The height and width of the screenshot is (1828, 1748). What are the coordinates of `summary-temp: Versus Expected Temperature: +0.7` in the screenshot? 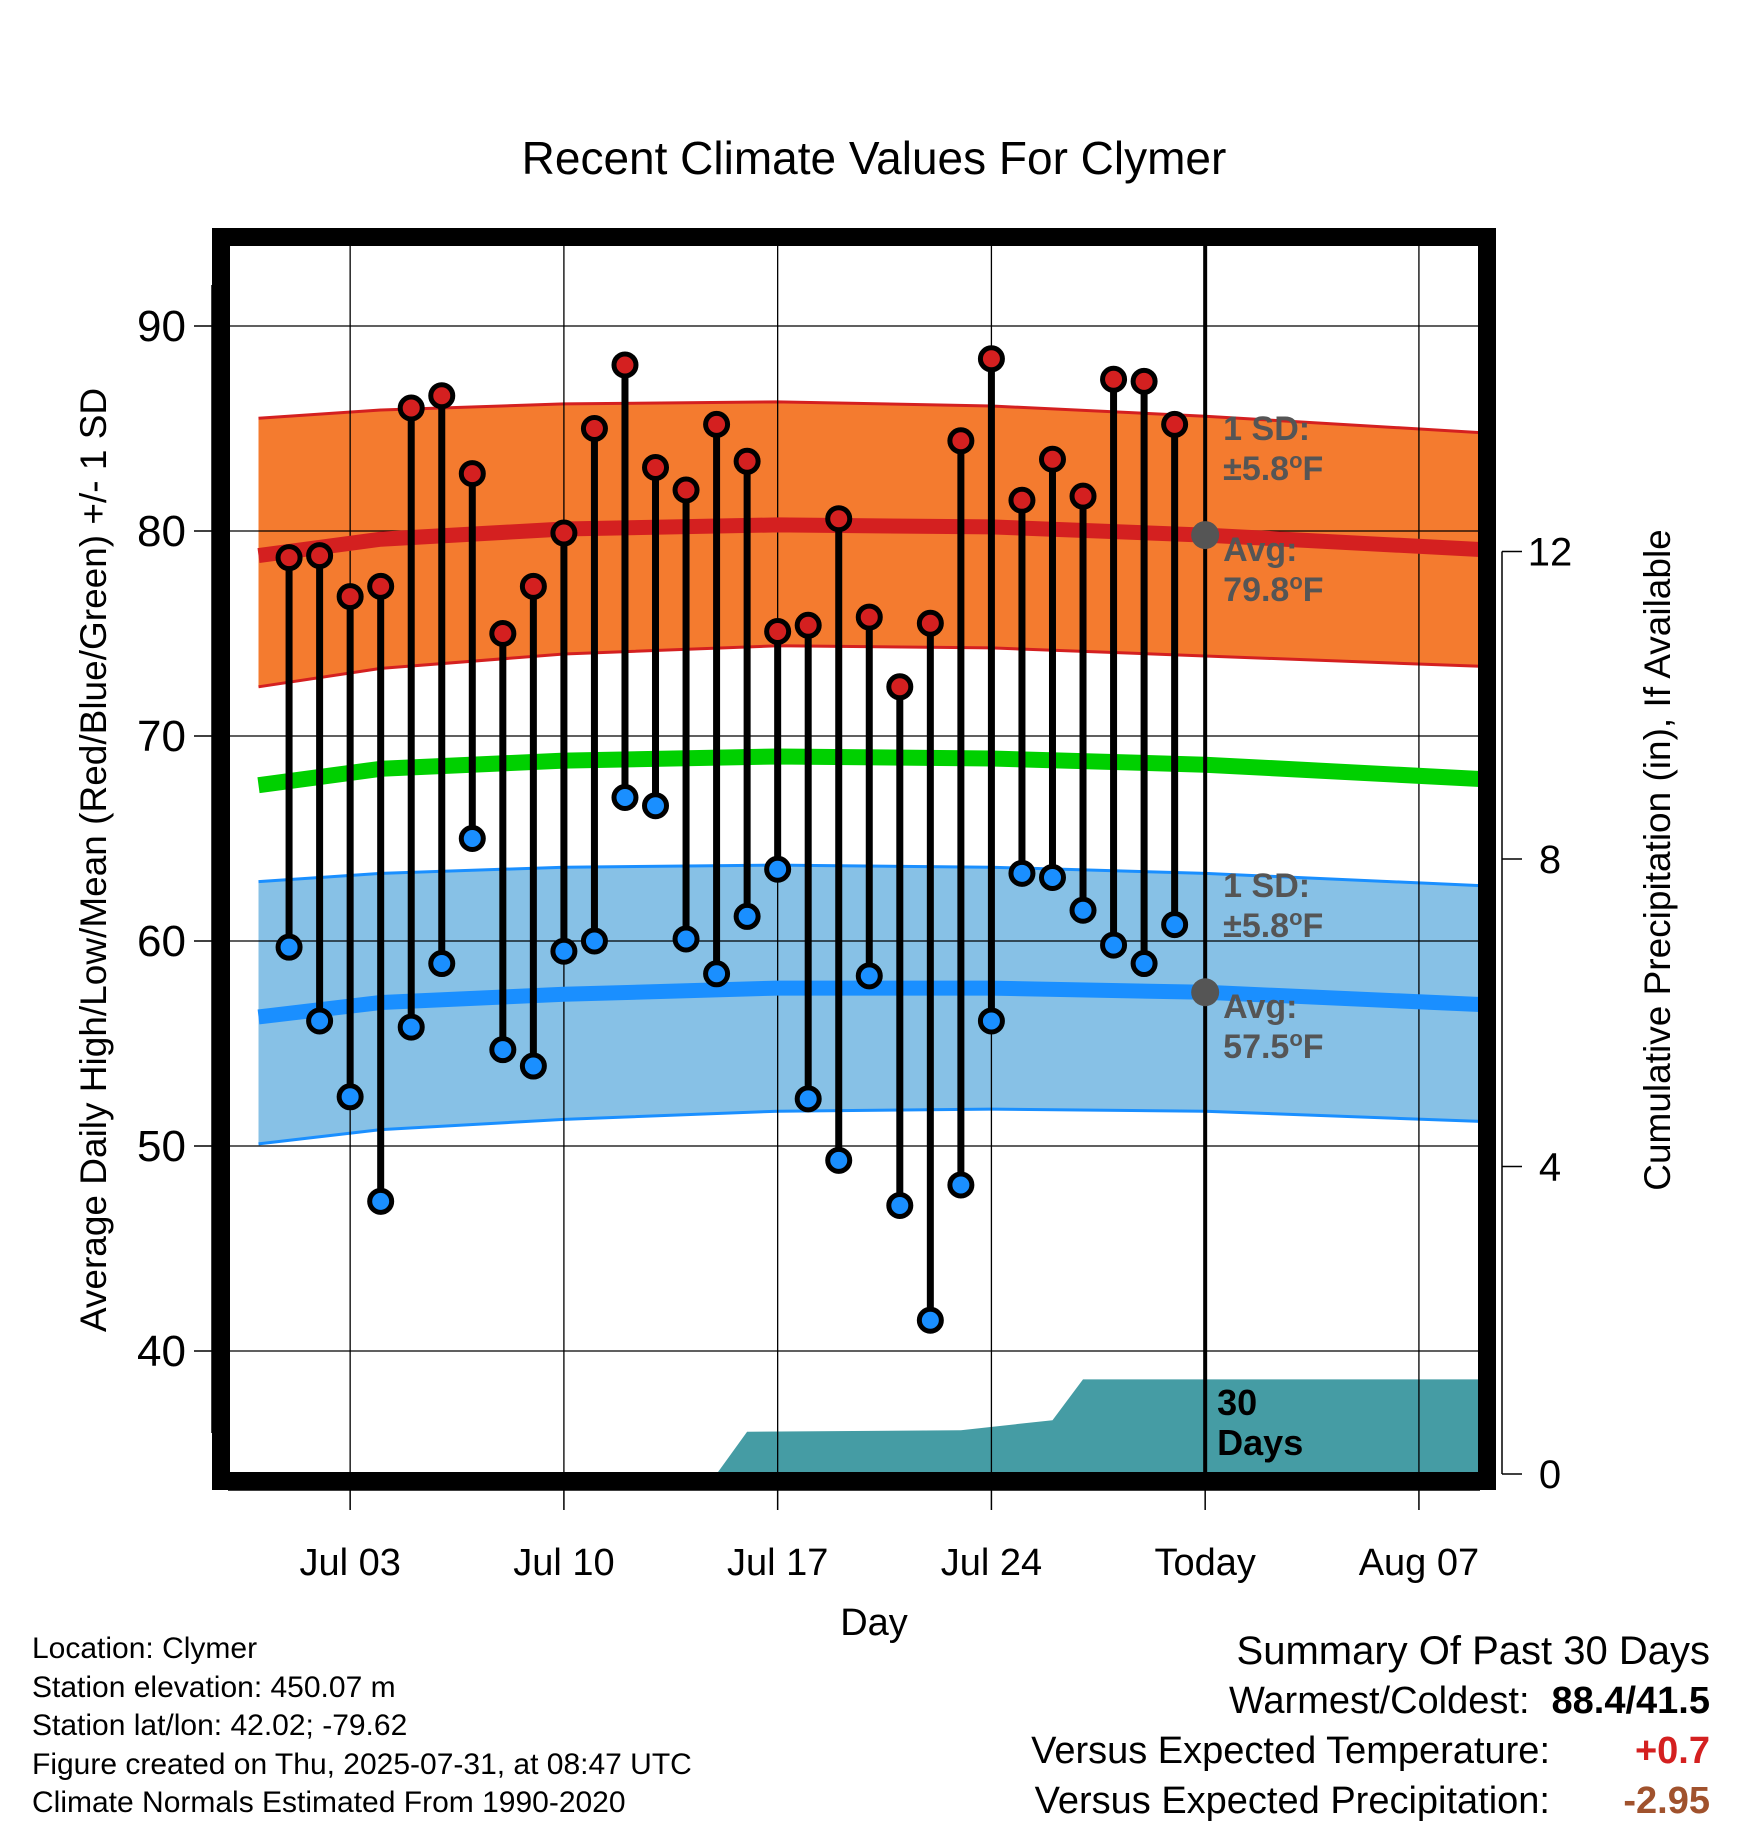 It's located at (1370, 1751).